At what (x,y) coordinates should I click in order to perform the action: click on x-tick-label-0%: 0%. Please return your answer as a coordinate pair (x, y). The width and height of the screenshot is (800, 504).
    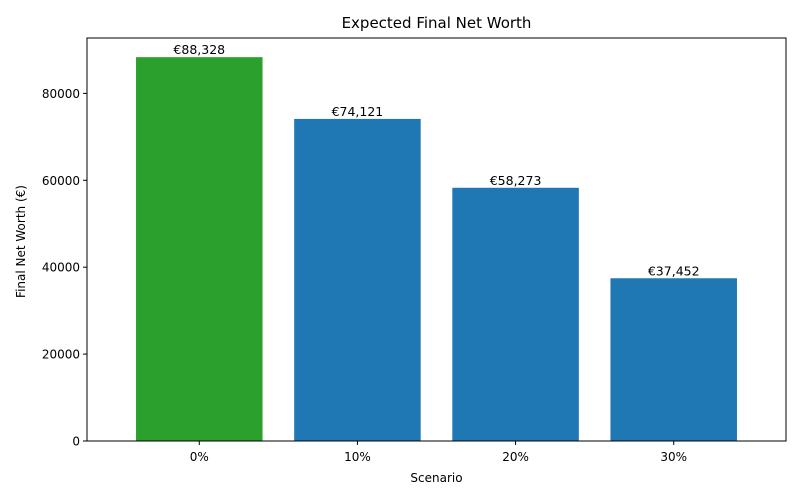
    Looking at the image, I should click on (199, 457).